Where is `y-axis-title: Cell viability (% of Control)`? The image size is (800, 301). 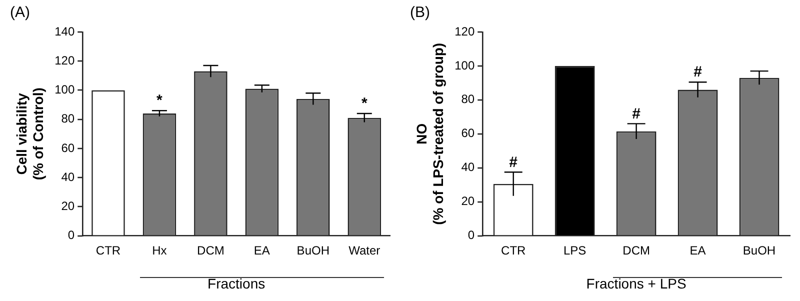 y-axis-title: Cell viability (% of Control) is located at coordinates (29, 134).